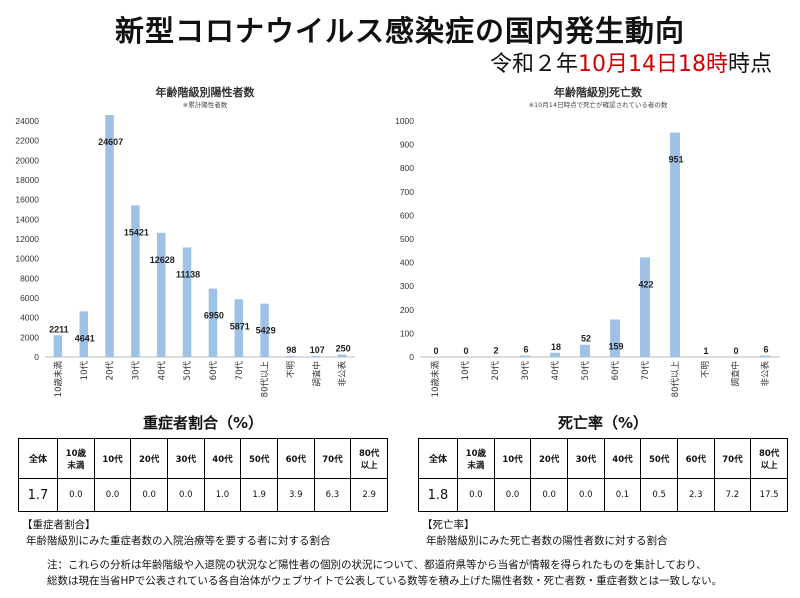 Image resolution: width=800 pixels, height=598 pixels. What do you see at coordinates (76, 458) in the screenshot?
I see `severe-header-cell: 10歳 未満` at bounding box center [76, 458].